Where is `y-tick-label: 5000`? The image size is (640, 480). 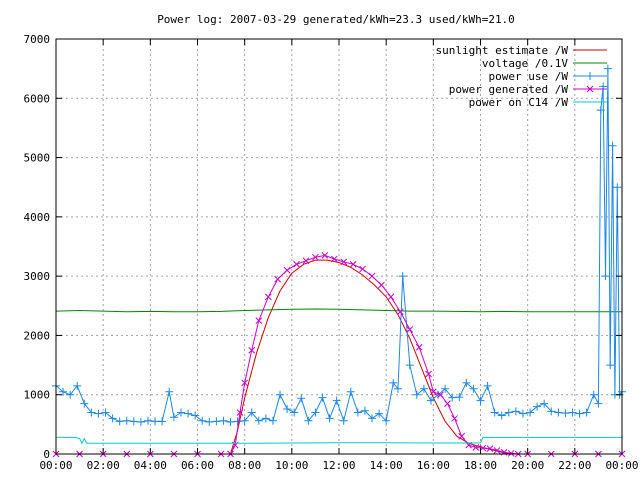 y-tick-label: 5000 is located at coordinates (37, 158).